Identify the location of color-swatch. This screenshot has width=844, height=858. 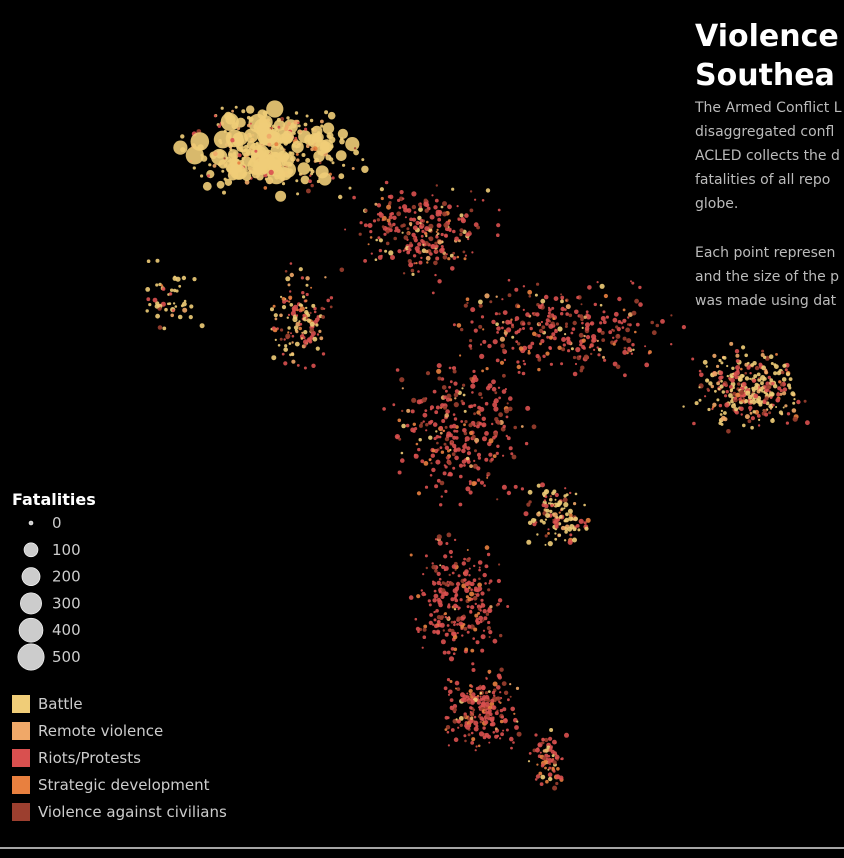
(21, 758).